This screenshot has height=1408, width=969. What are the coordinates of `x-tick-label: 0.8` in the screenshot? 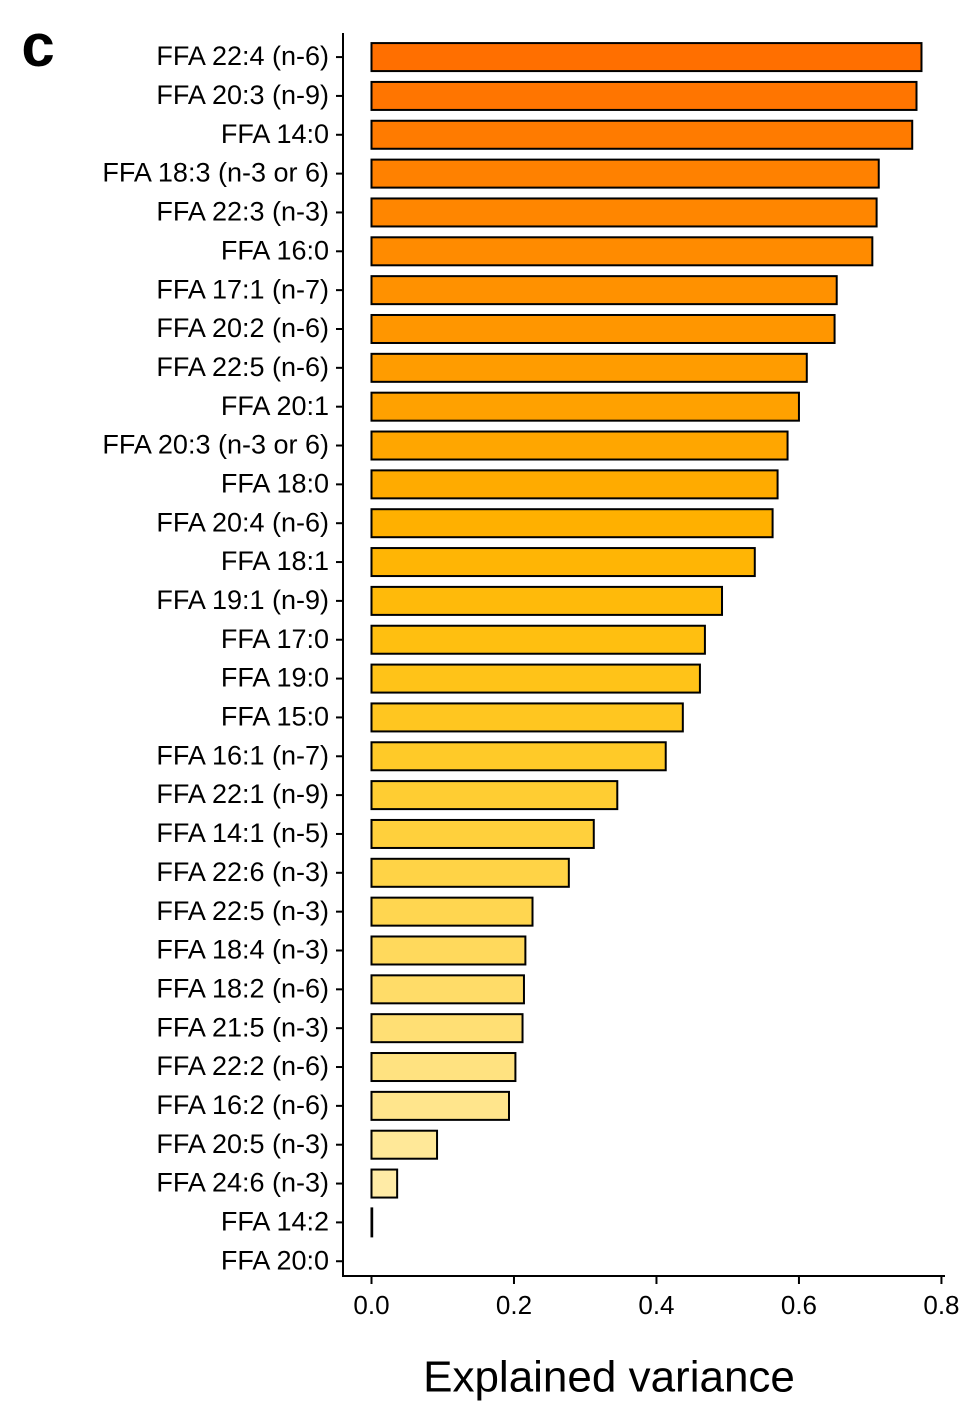 It's located at (941, 1305).